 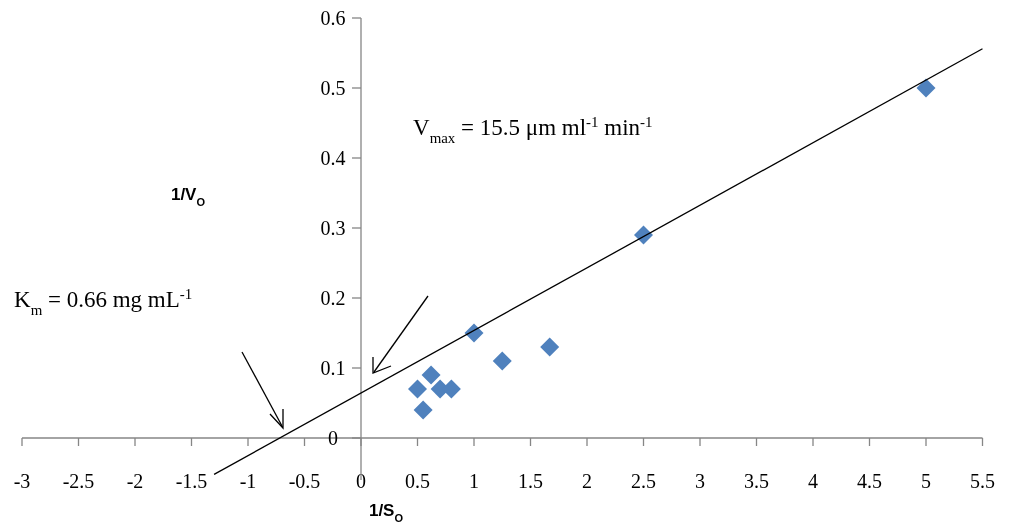 What do you see at coordinates (78, 481) in the screenshot?
I see `x-tick-label: -2.5` at bounding box center [78, 481].